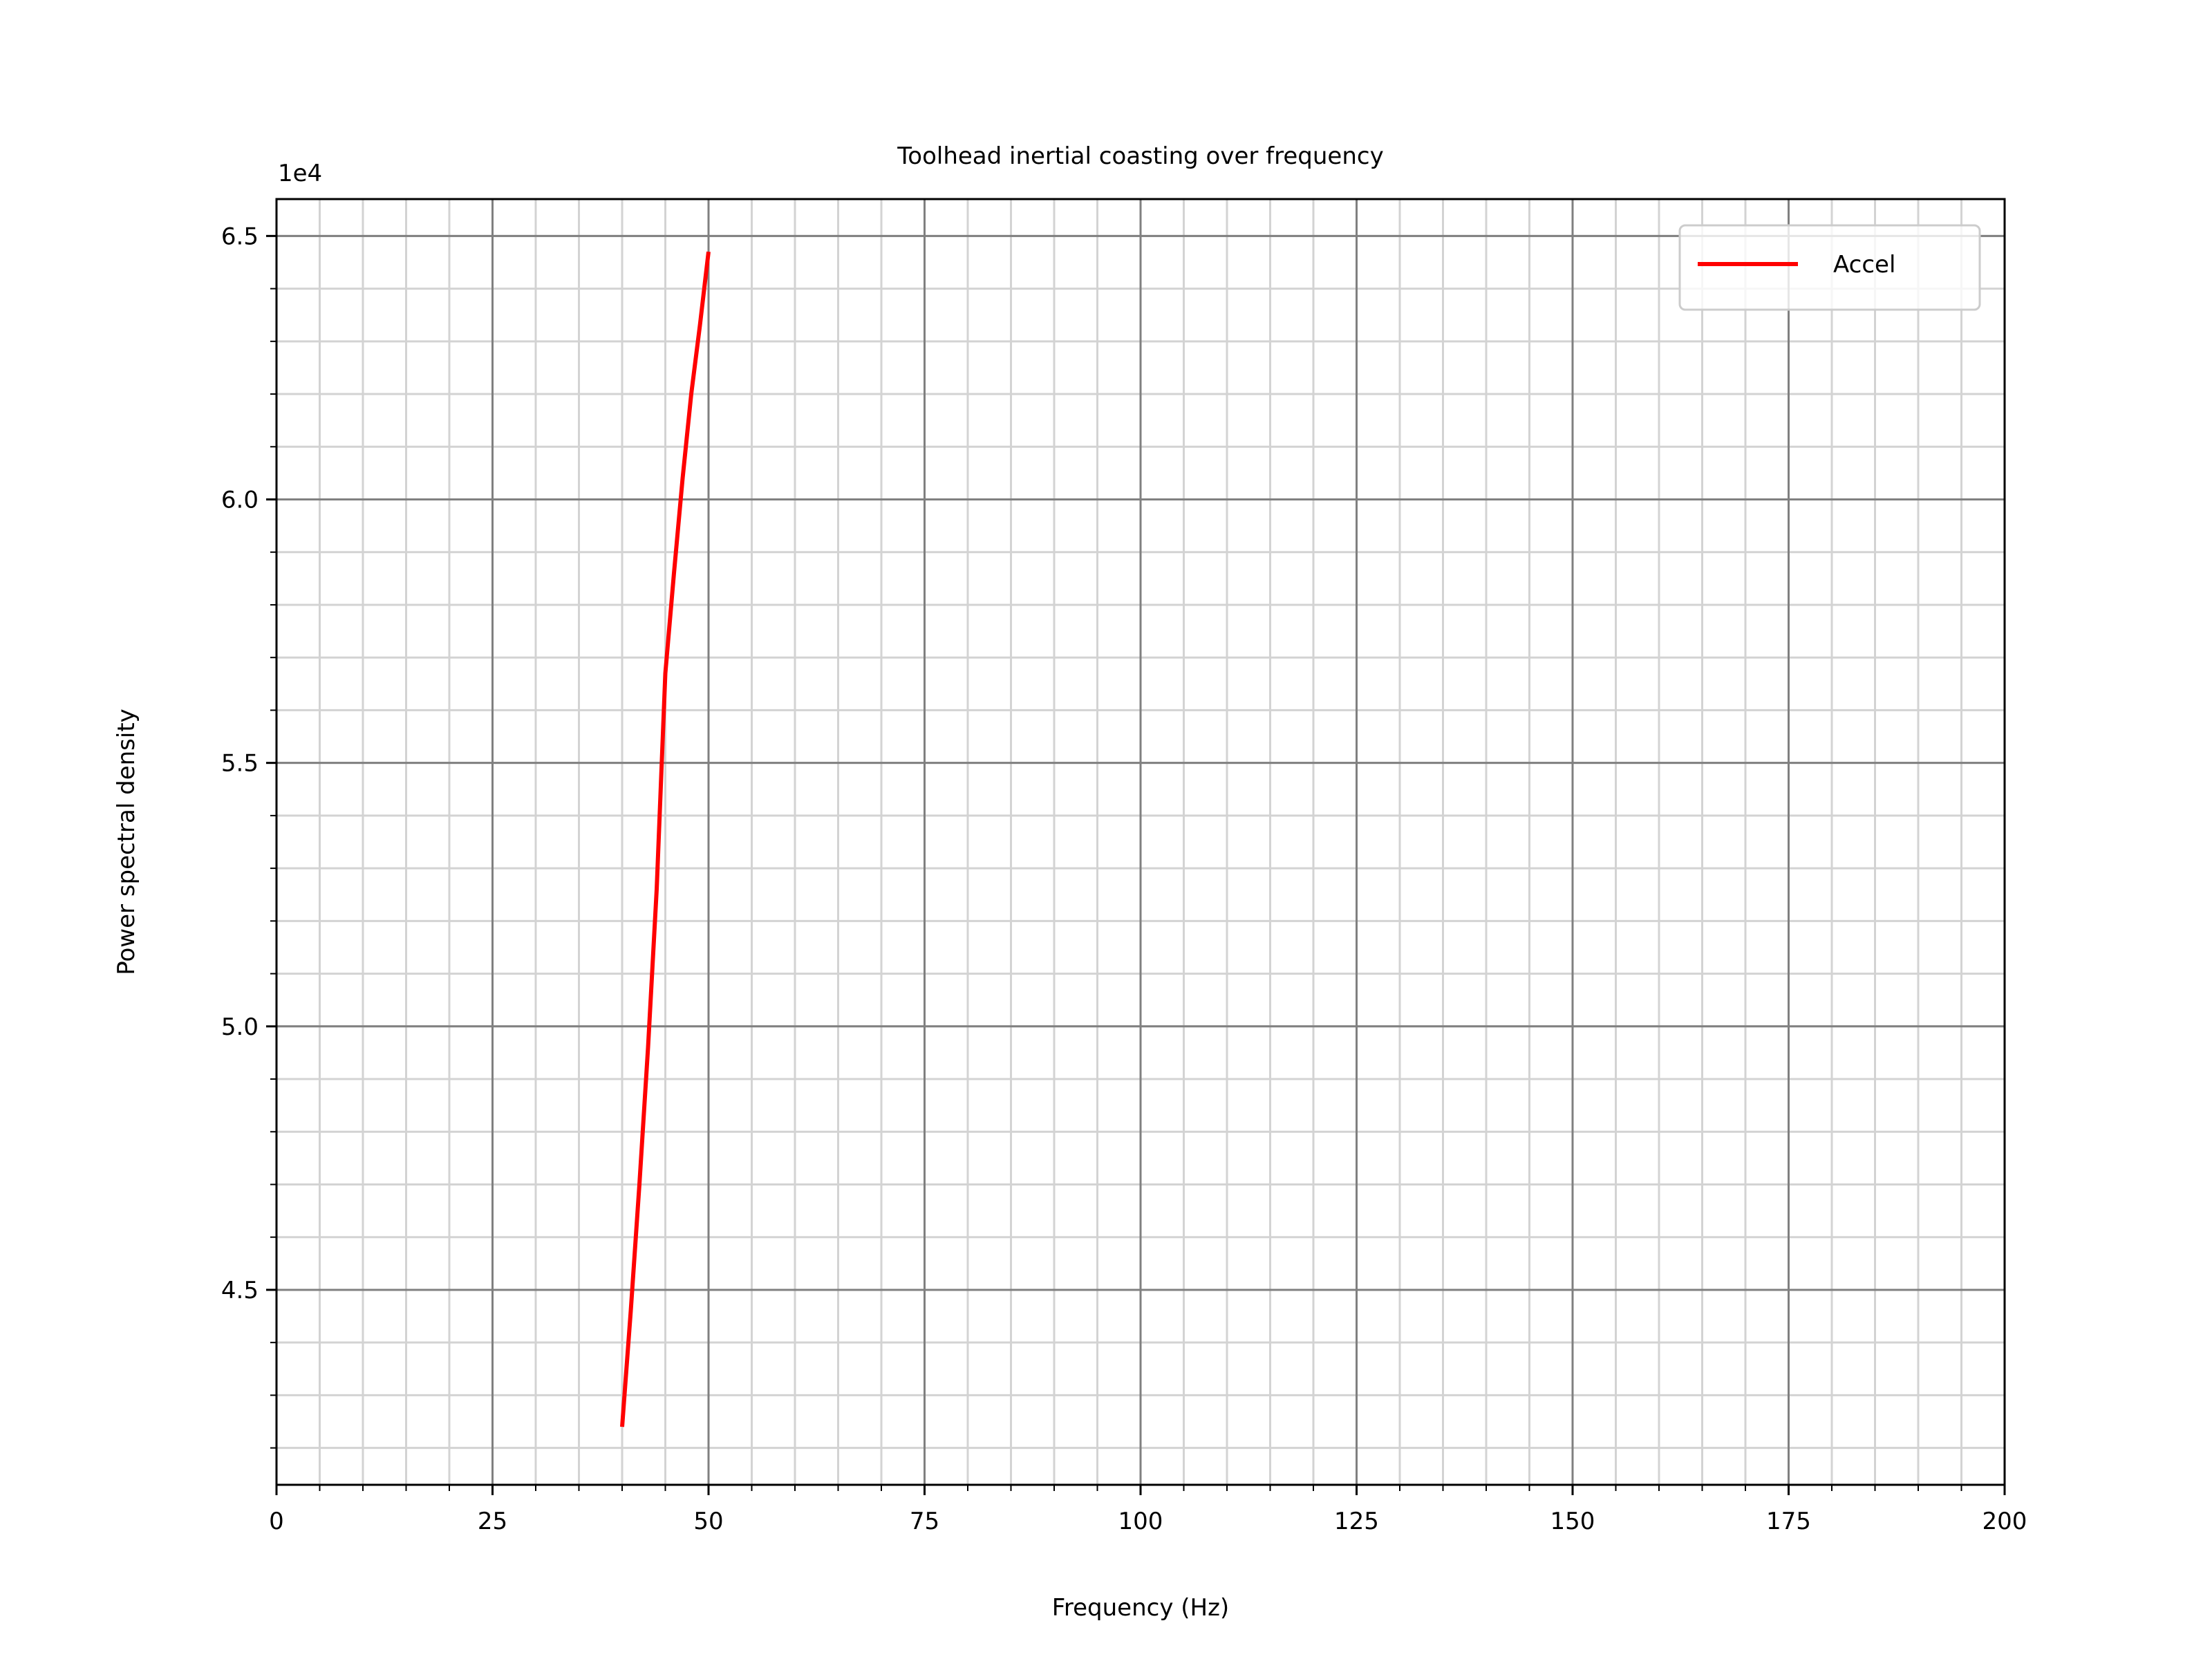  What do you see at coordinates (1140, 1521) in the screenshot?
I see `x-tick-label: 100` at bounding box center [1140, 1521].